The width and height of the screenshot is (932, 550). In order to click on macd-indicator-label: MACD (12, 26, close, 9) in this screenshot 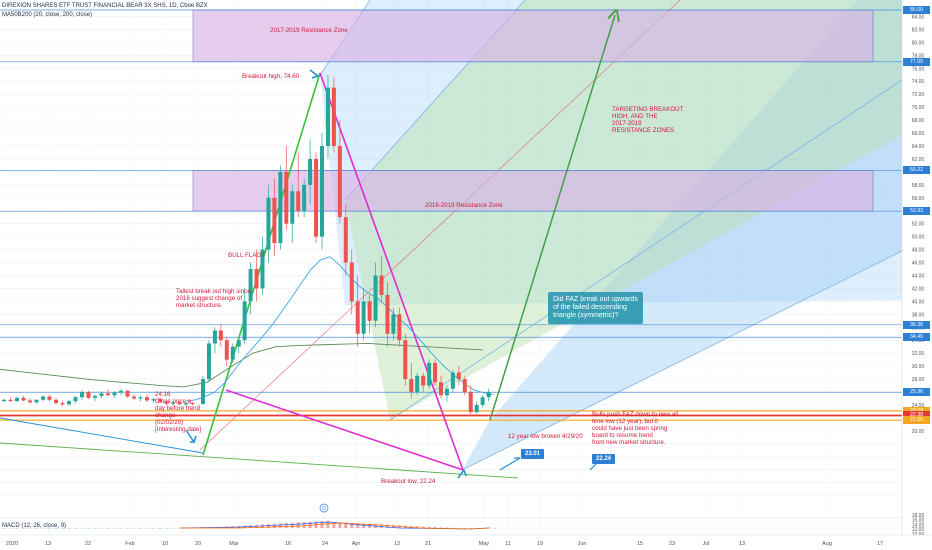, I will do `click(34, 526)`.